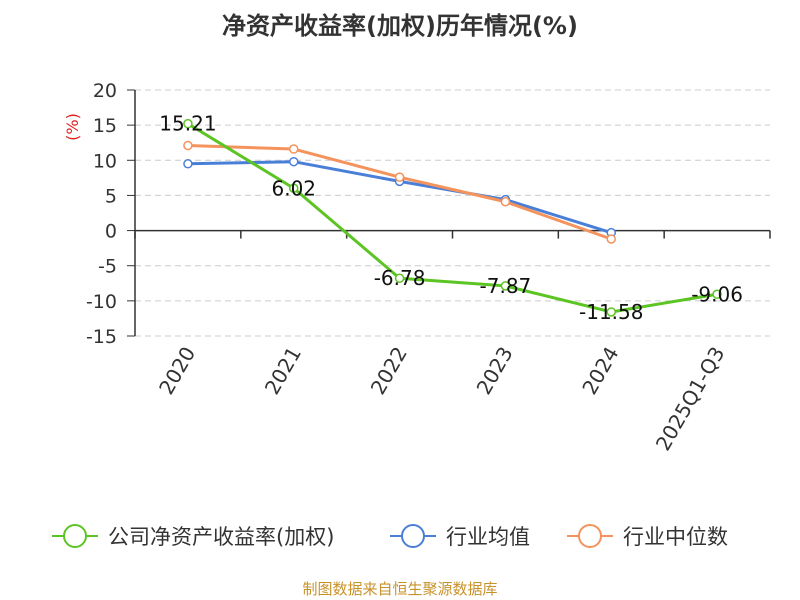 The image size is (800, 600). Describe the element at coordinates (283, 371) in the screenshot. I see `x-tick-label: 2021` at that location.